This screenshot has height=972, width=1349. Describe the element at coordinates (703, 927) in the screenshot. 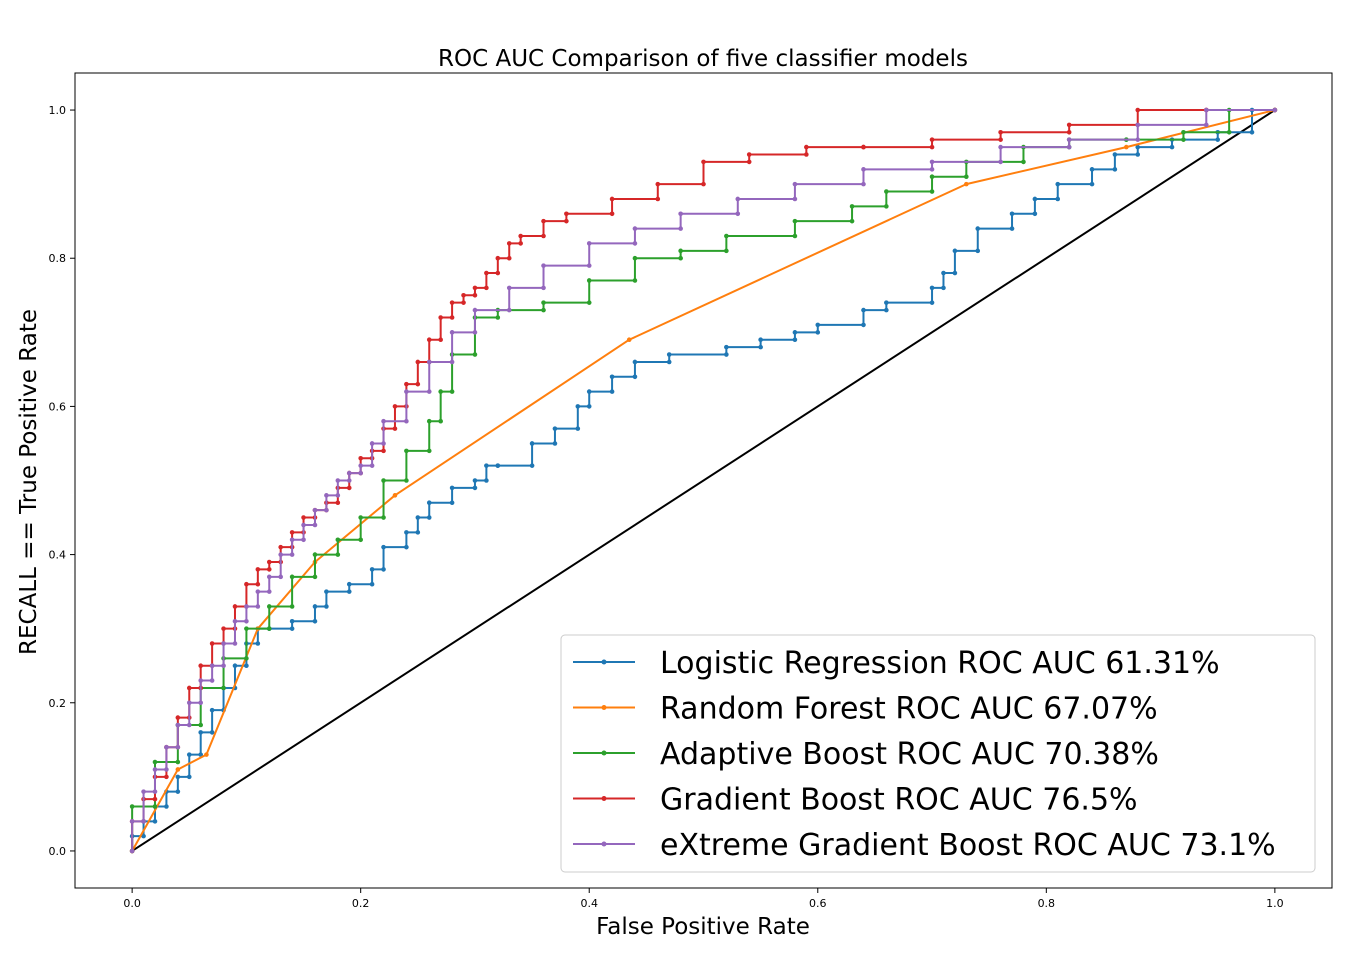

I see `x-axis-label: False Positive Rate` at that location.